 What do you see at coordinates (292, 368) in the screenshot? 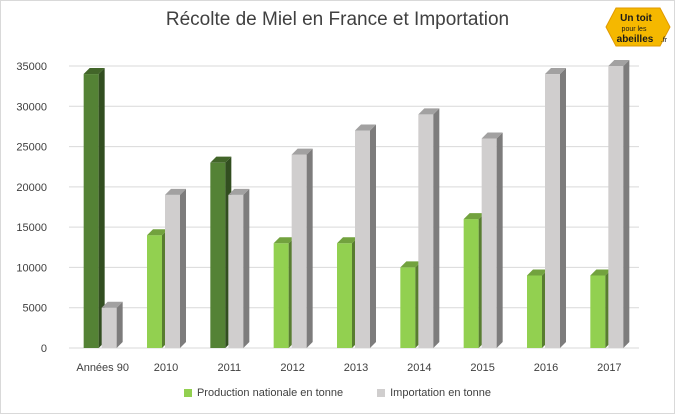
I see `x-tick-label: 2012` at bounding box center [292, 368].